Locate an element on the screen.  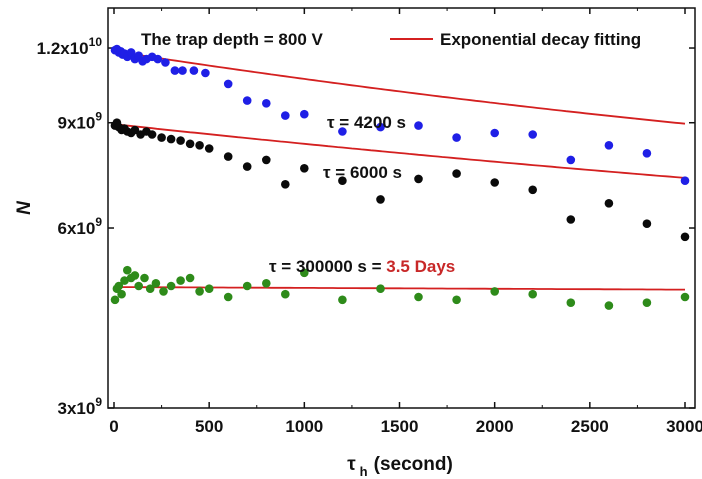
y-tick-label: 9x10⁹ is located at coordinates (79, 121).